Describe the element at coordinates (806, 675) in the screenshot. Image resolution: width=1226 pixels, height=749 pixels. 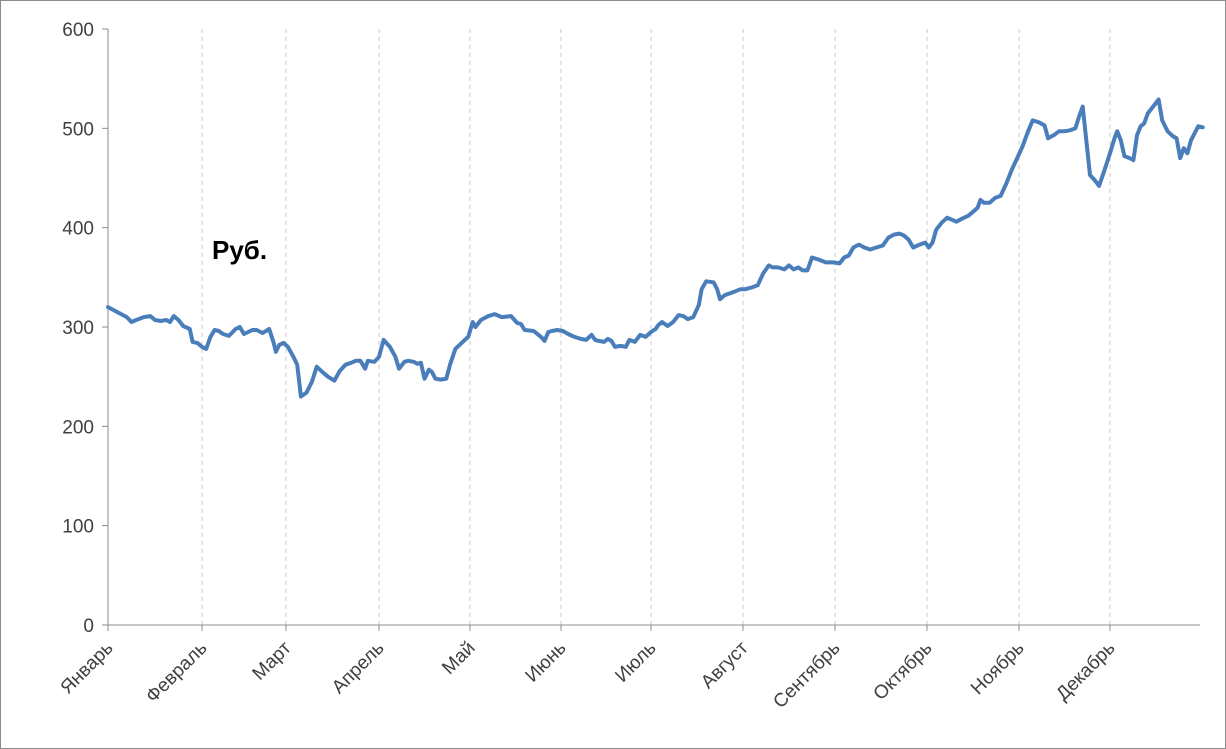
I see `x-tick-label-8: Сентябрь` at that location.